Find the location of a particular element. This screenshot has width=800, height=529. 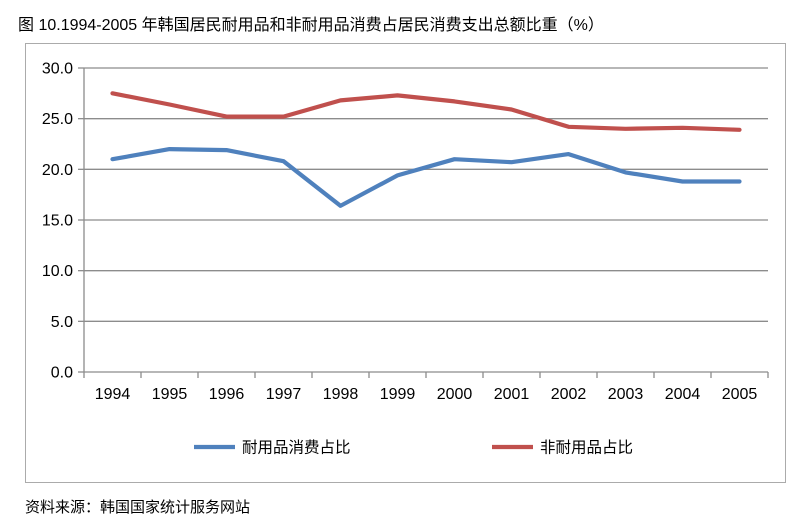

x-tick-label: 1995 is located at coordinates (170, 394).